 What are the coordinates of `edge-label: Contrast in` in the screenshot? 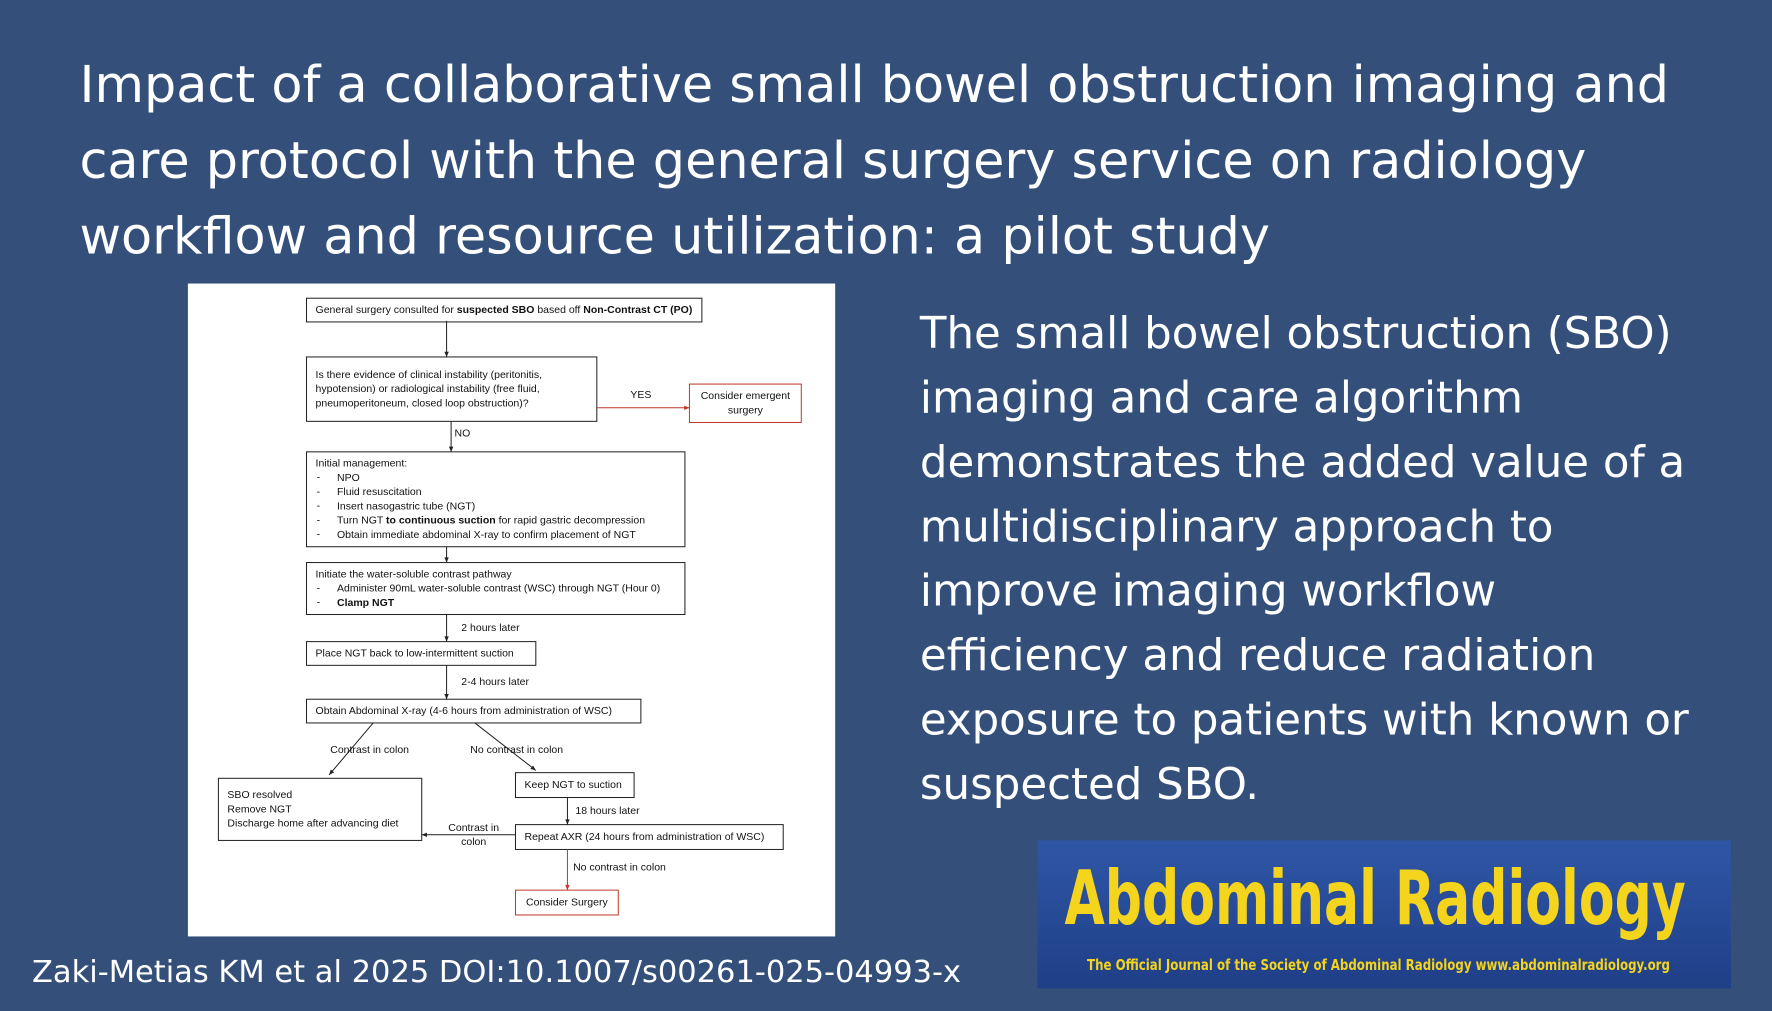 It's located at (473, 828).